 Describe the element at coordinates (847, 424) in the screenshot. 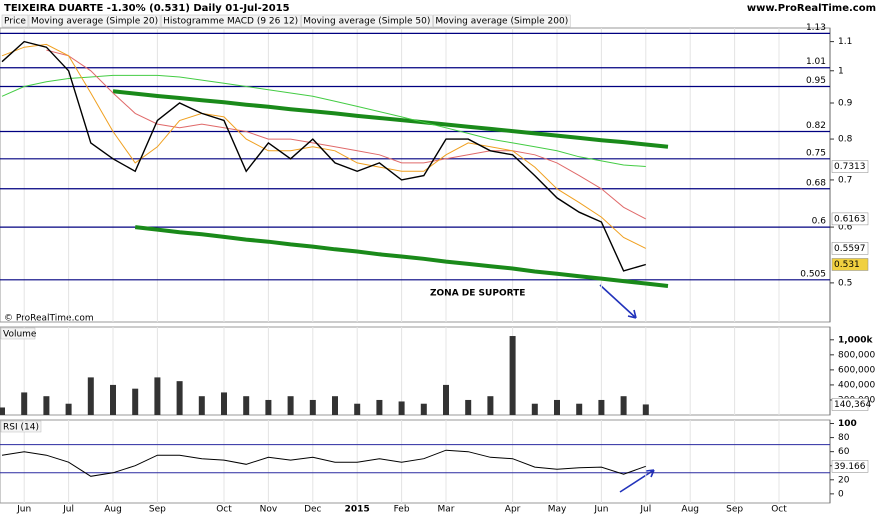

I see `y-tick-label: 100` at that location.